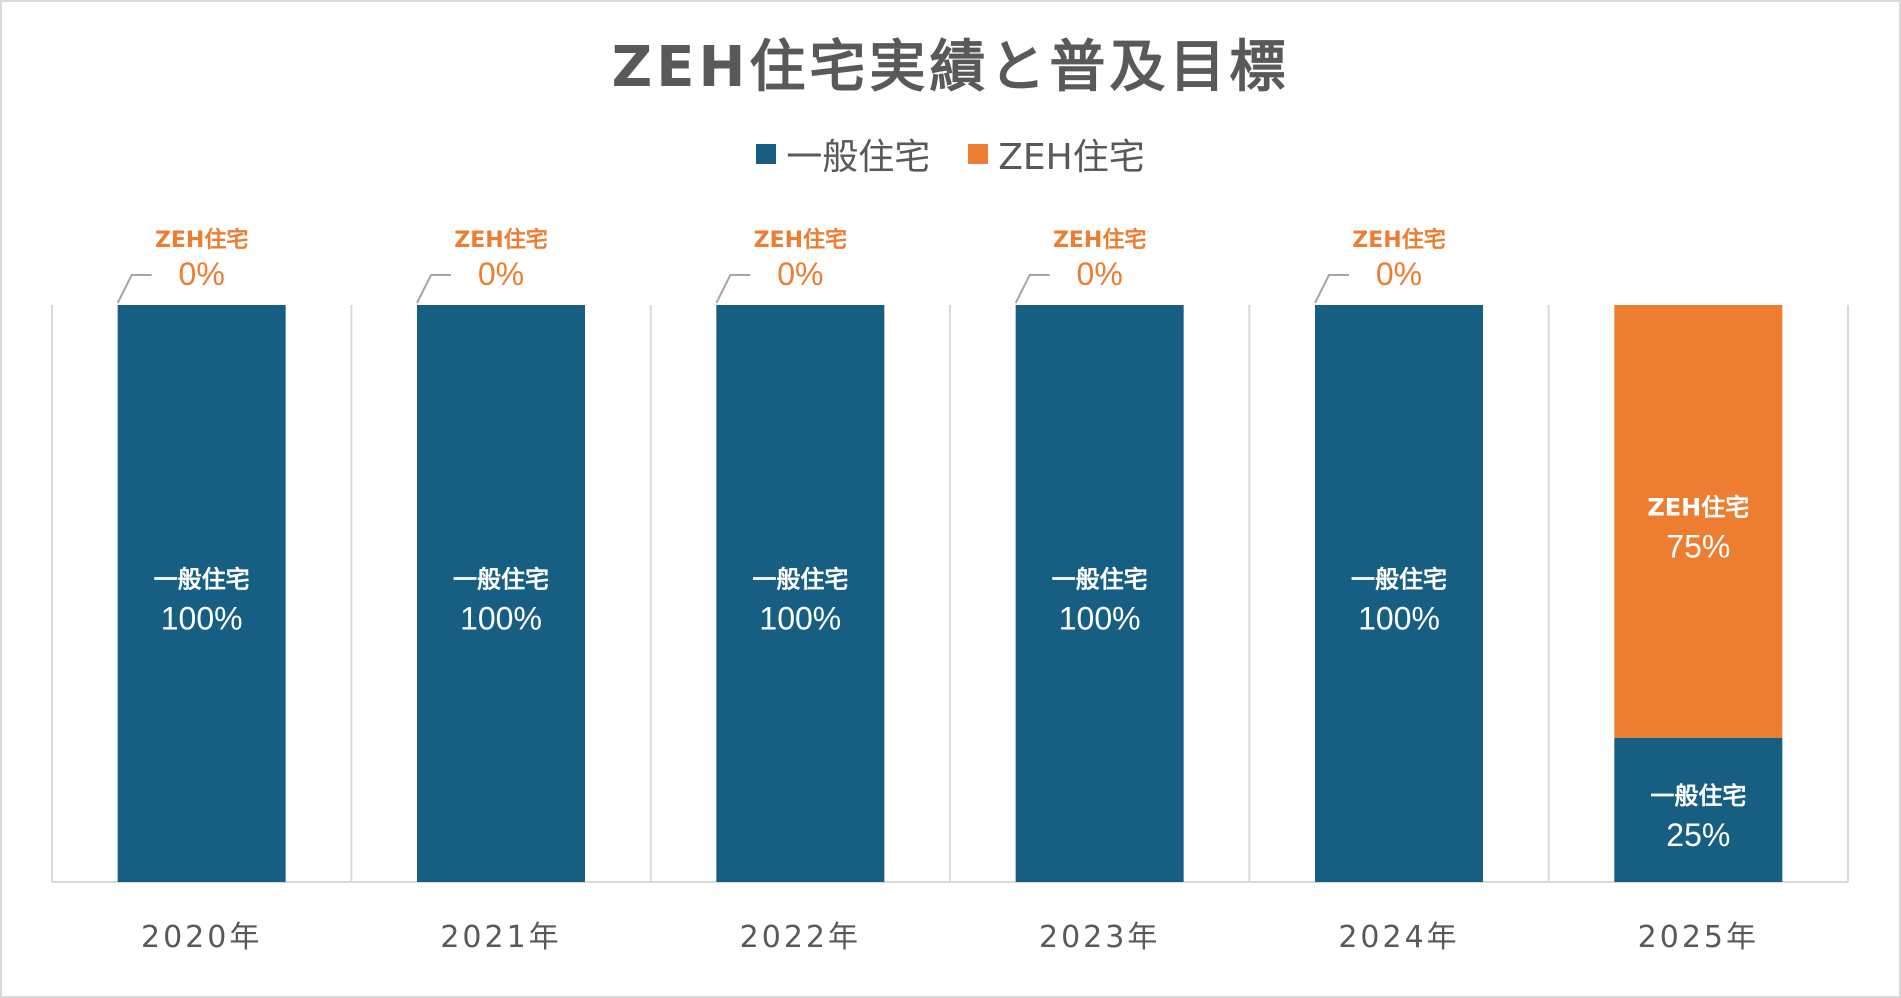 The image size is (1901, 998). I want to click on x-tick-label: 2025年, so click(1698, 937).